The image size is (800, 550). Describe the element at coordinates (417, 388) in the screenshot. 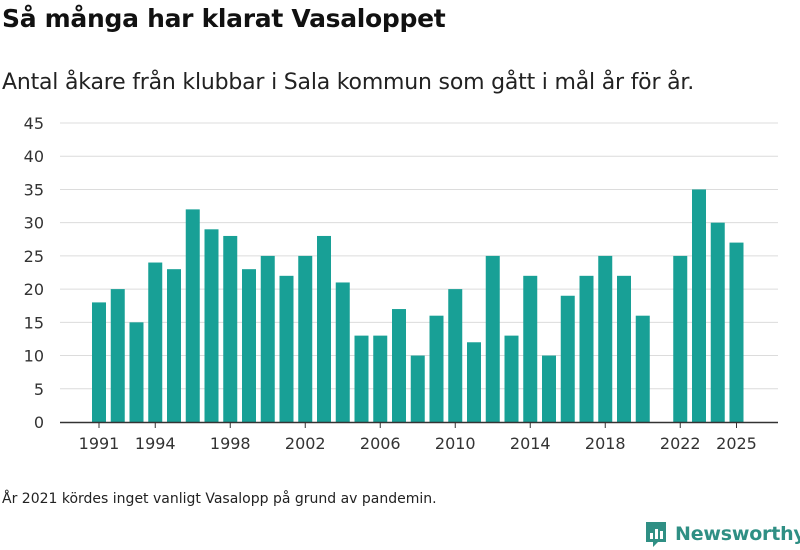

I see `bar-2008` at that location.